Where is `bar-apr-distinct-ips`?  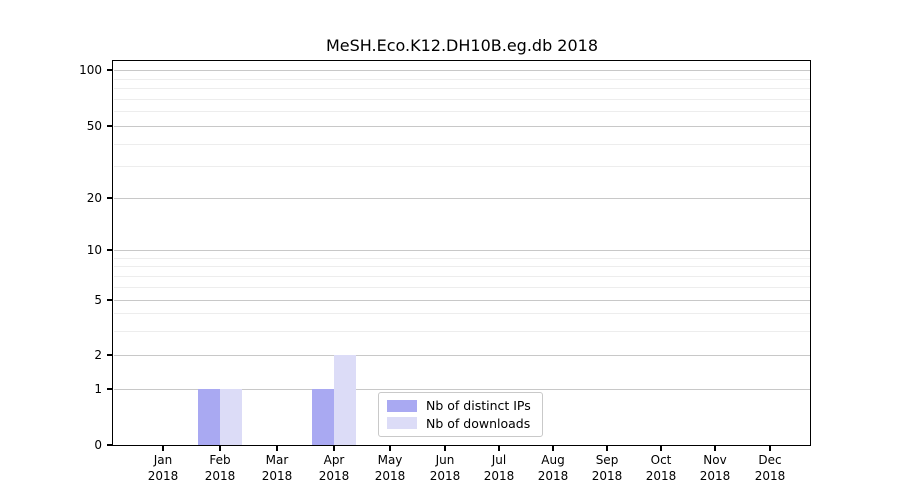 bar-apr-distinct-ips is located at coordinates (323, 417).